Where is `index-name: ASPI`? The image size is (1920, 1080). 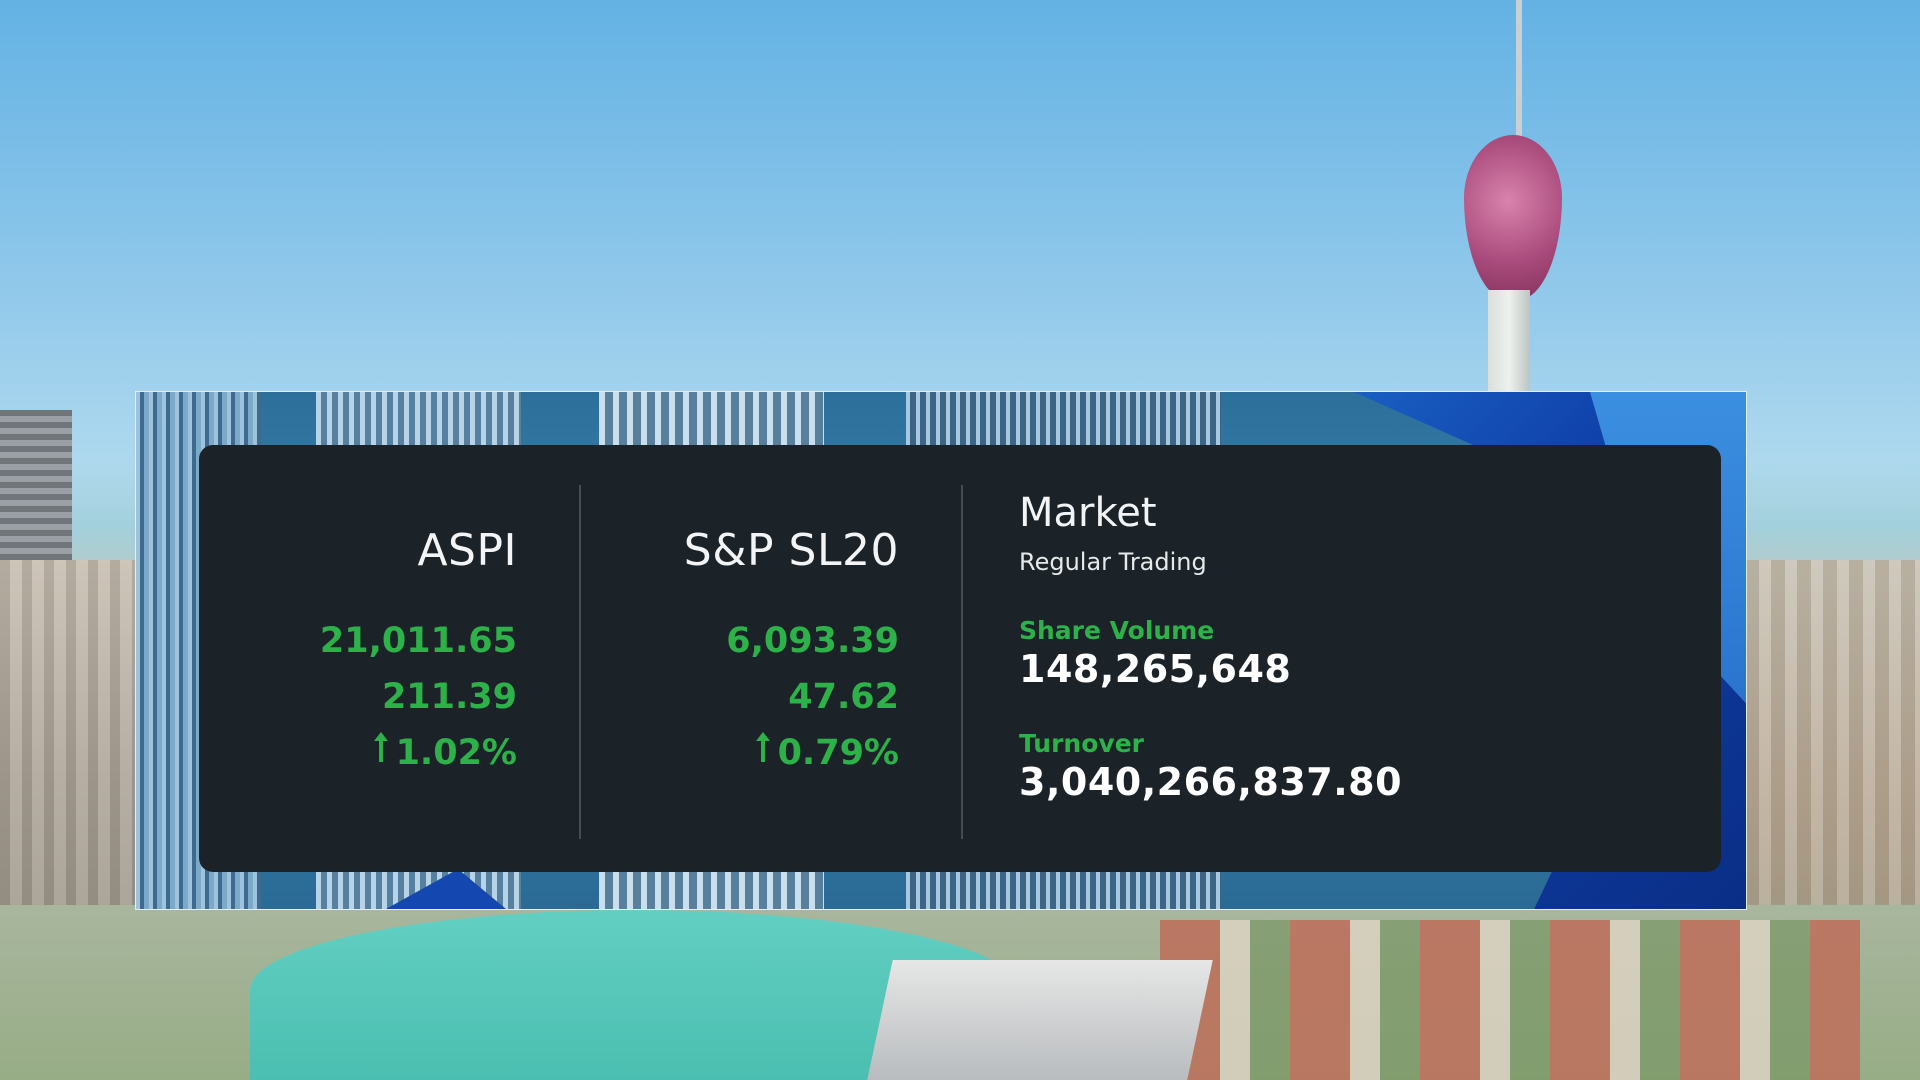
index-name: ASPI is located at coordinates (467, 550).